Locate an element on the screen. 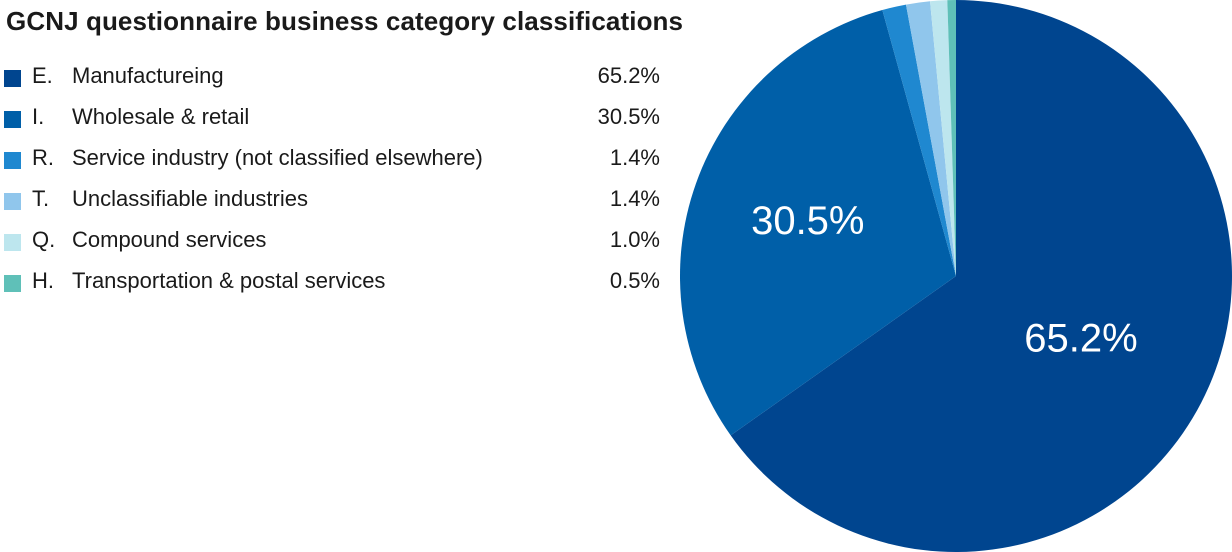 This screenshot has height=552, width=1232. legend-item: H. Transportation & postal services 0.5% is located at coordinates (334, 285).